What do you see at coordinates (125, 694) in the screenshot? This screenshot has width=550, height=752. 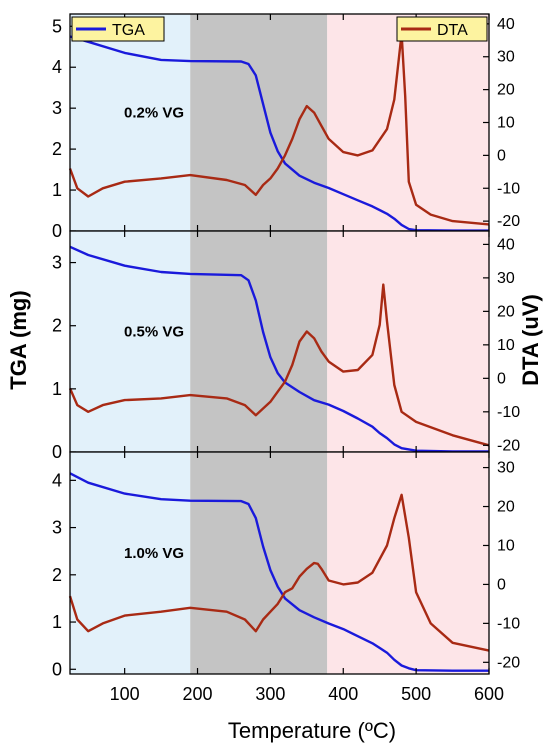 I see `x-tick-label: 100` at bounding box center [125, 694].